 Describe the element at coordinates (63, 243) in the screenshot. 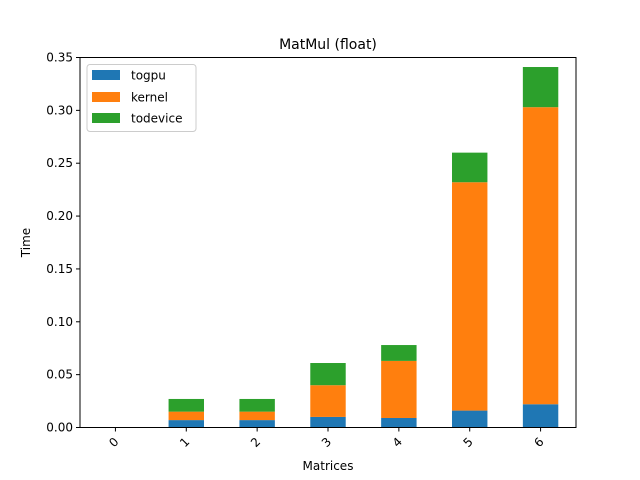

I see `y-axis: 0.00 0.05 0.10 0.15 0.20 0.25 0.30 0.35` at that location.